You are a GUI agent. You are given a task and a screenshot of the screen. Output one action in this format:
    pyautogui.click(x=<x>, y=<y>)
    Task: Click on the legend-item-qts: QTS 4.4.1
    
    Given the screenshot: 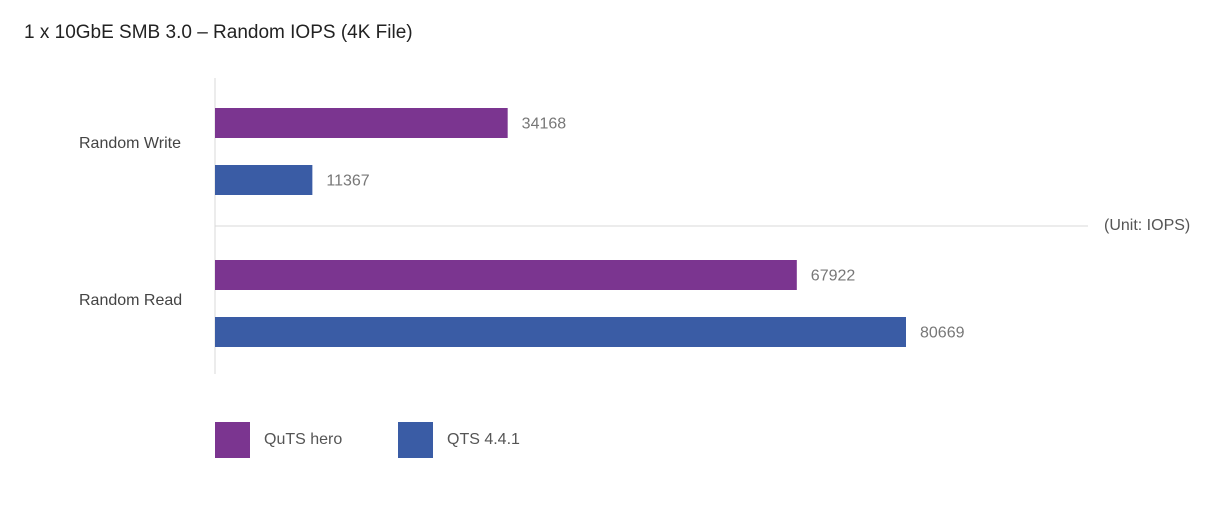 What is the action you would take?
    pyautogui.click(x=459, y=440)
    